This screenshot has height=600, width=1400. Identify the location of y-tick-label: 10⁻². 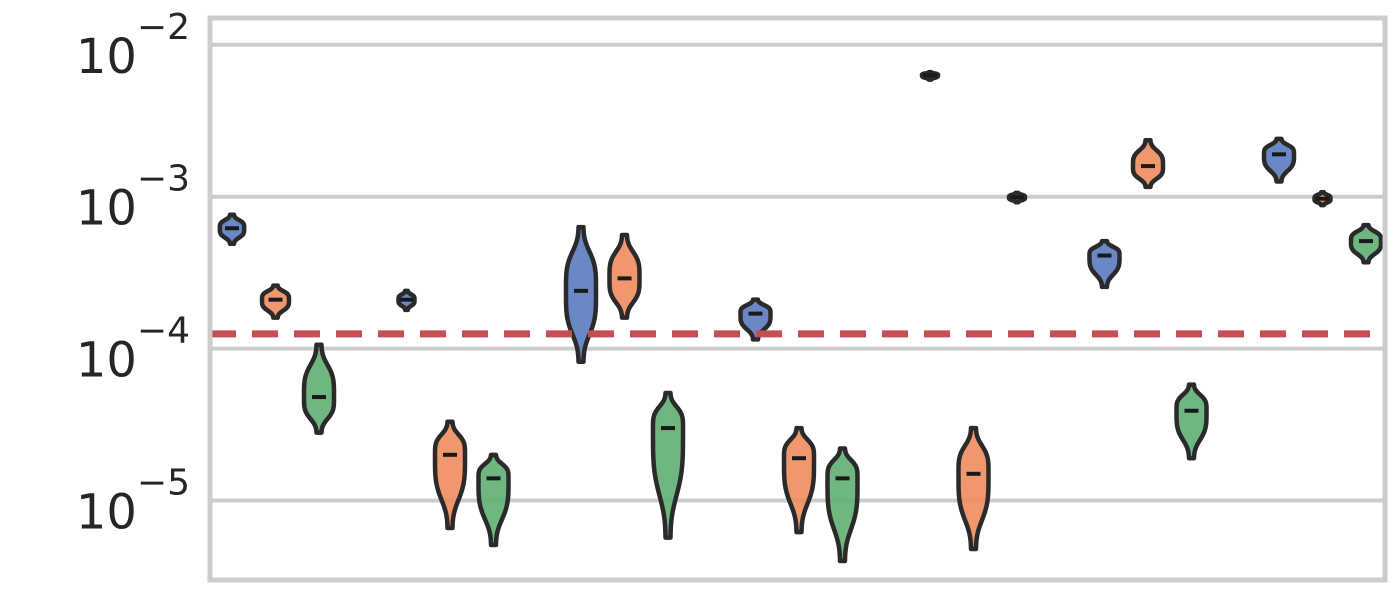
(133, 46).